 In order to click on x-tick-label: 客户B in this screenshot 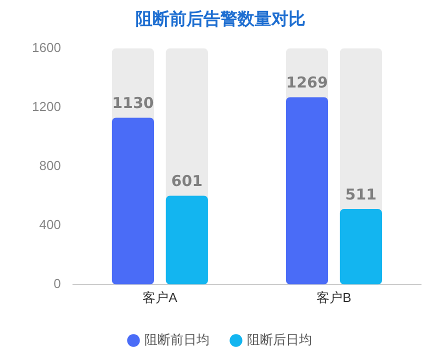, I will do `click(334, 297)`.